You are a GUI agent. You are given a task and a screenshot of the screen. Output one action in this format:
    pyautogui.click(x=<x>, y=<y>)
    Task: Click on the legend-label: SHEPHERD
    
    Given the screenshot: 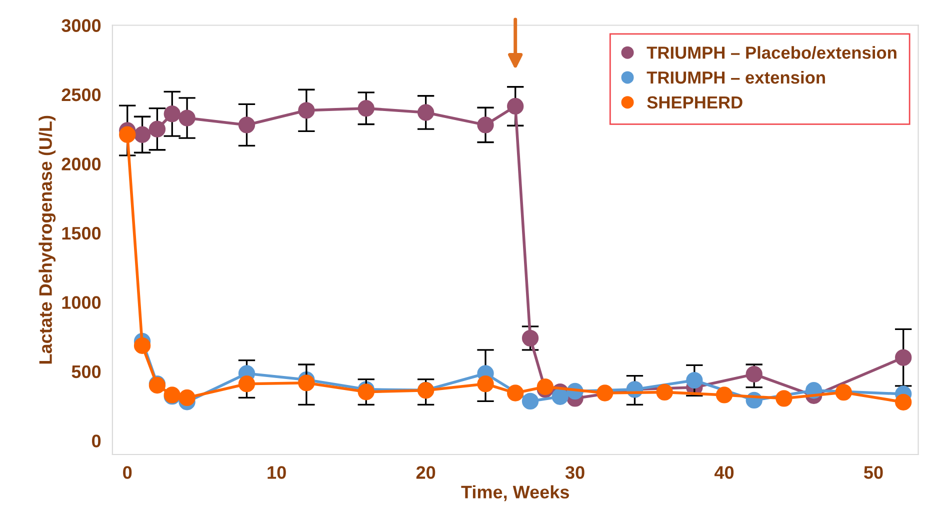 What is the action you would take?
    pyautogui.click(x=694, y=102)
    